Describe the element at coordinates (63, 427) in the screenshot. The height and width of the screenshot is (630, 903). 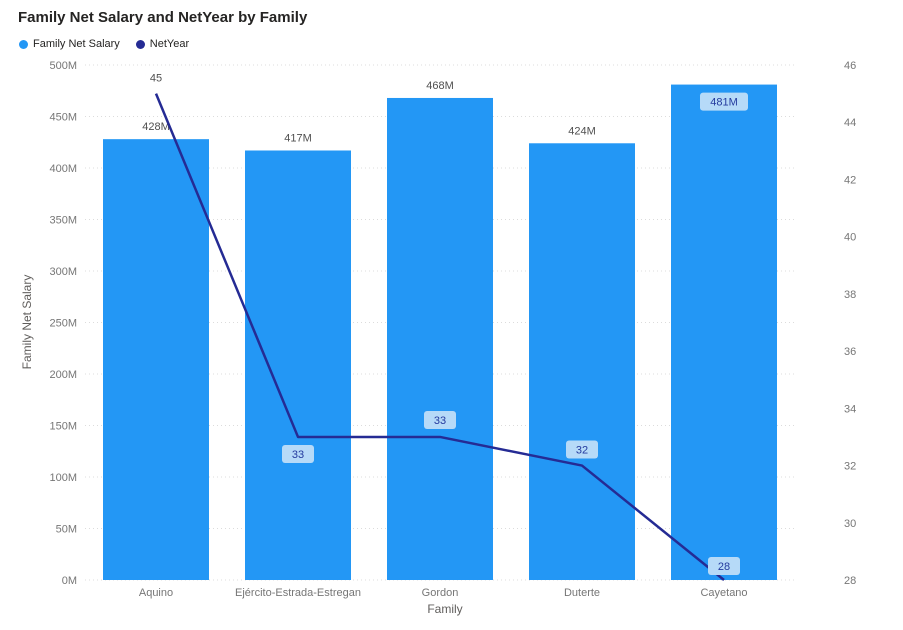
I see `left-axis-tick: 150M` at that location.